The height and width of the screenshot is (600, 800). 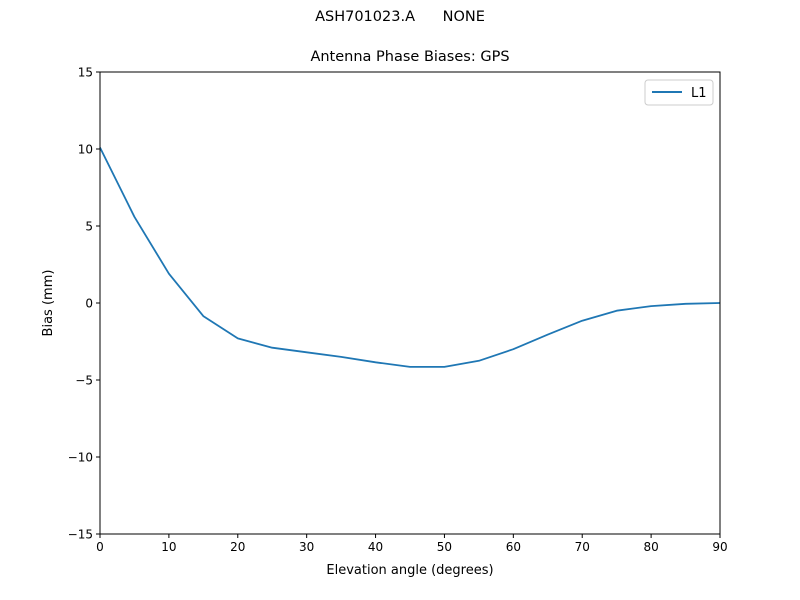 What do you see at coordinates (48, 303) in the screenshot?
I see `y-axis-label: Bias (mm)` at bounding box center [48, 303].